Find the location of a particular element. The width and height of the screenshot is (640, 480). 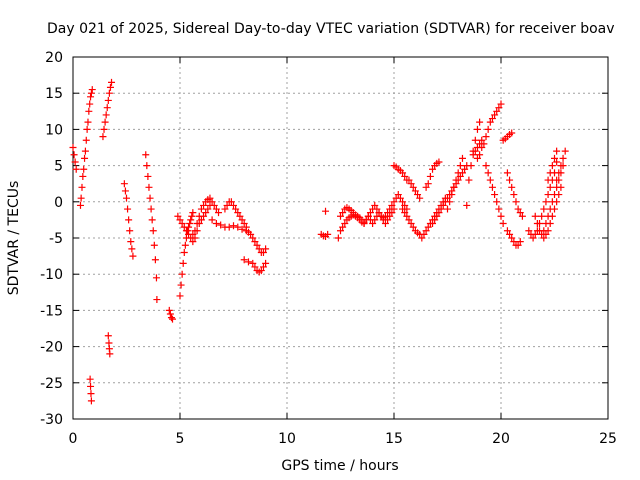

y-tick-label: -10 is located at coordinates (51, 275).